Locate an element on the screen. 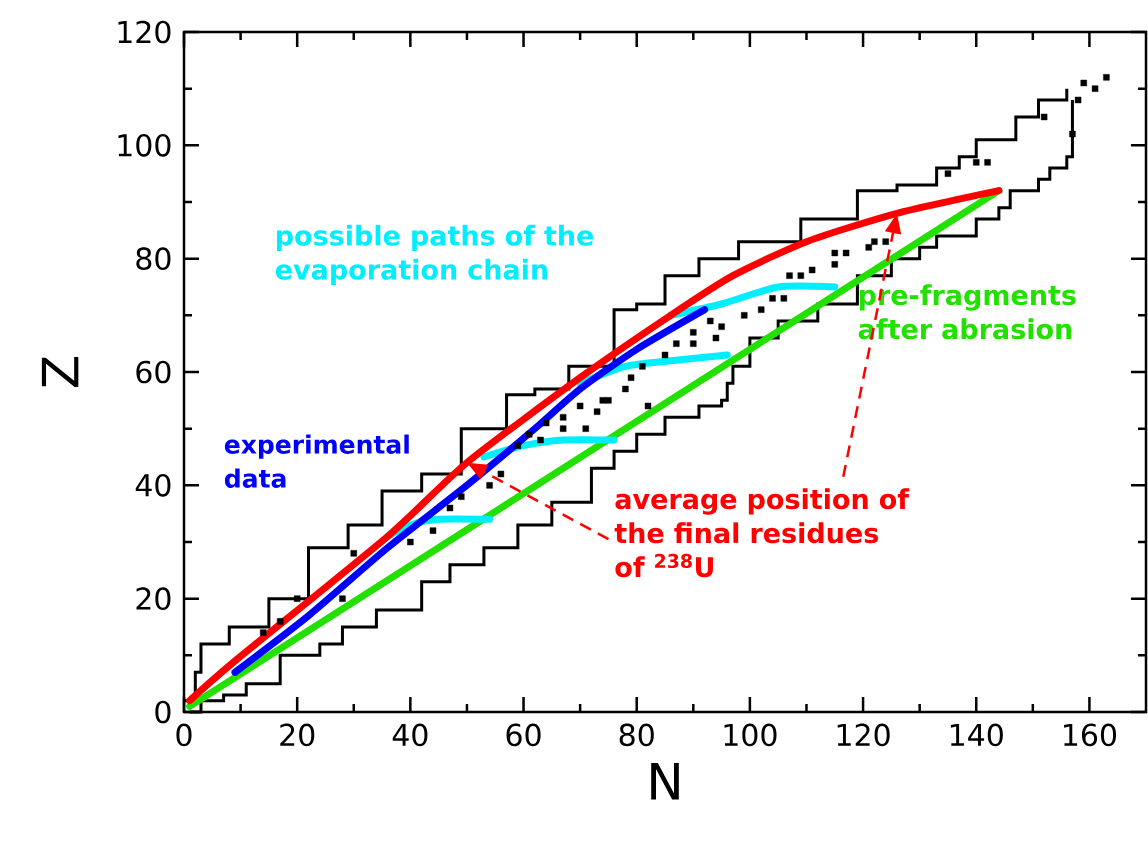  text: average position of the final residues of $^{238}$U is located at coordinates (762, 533).